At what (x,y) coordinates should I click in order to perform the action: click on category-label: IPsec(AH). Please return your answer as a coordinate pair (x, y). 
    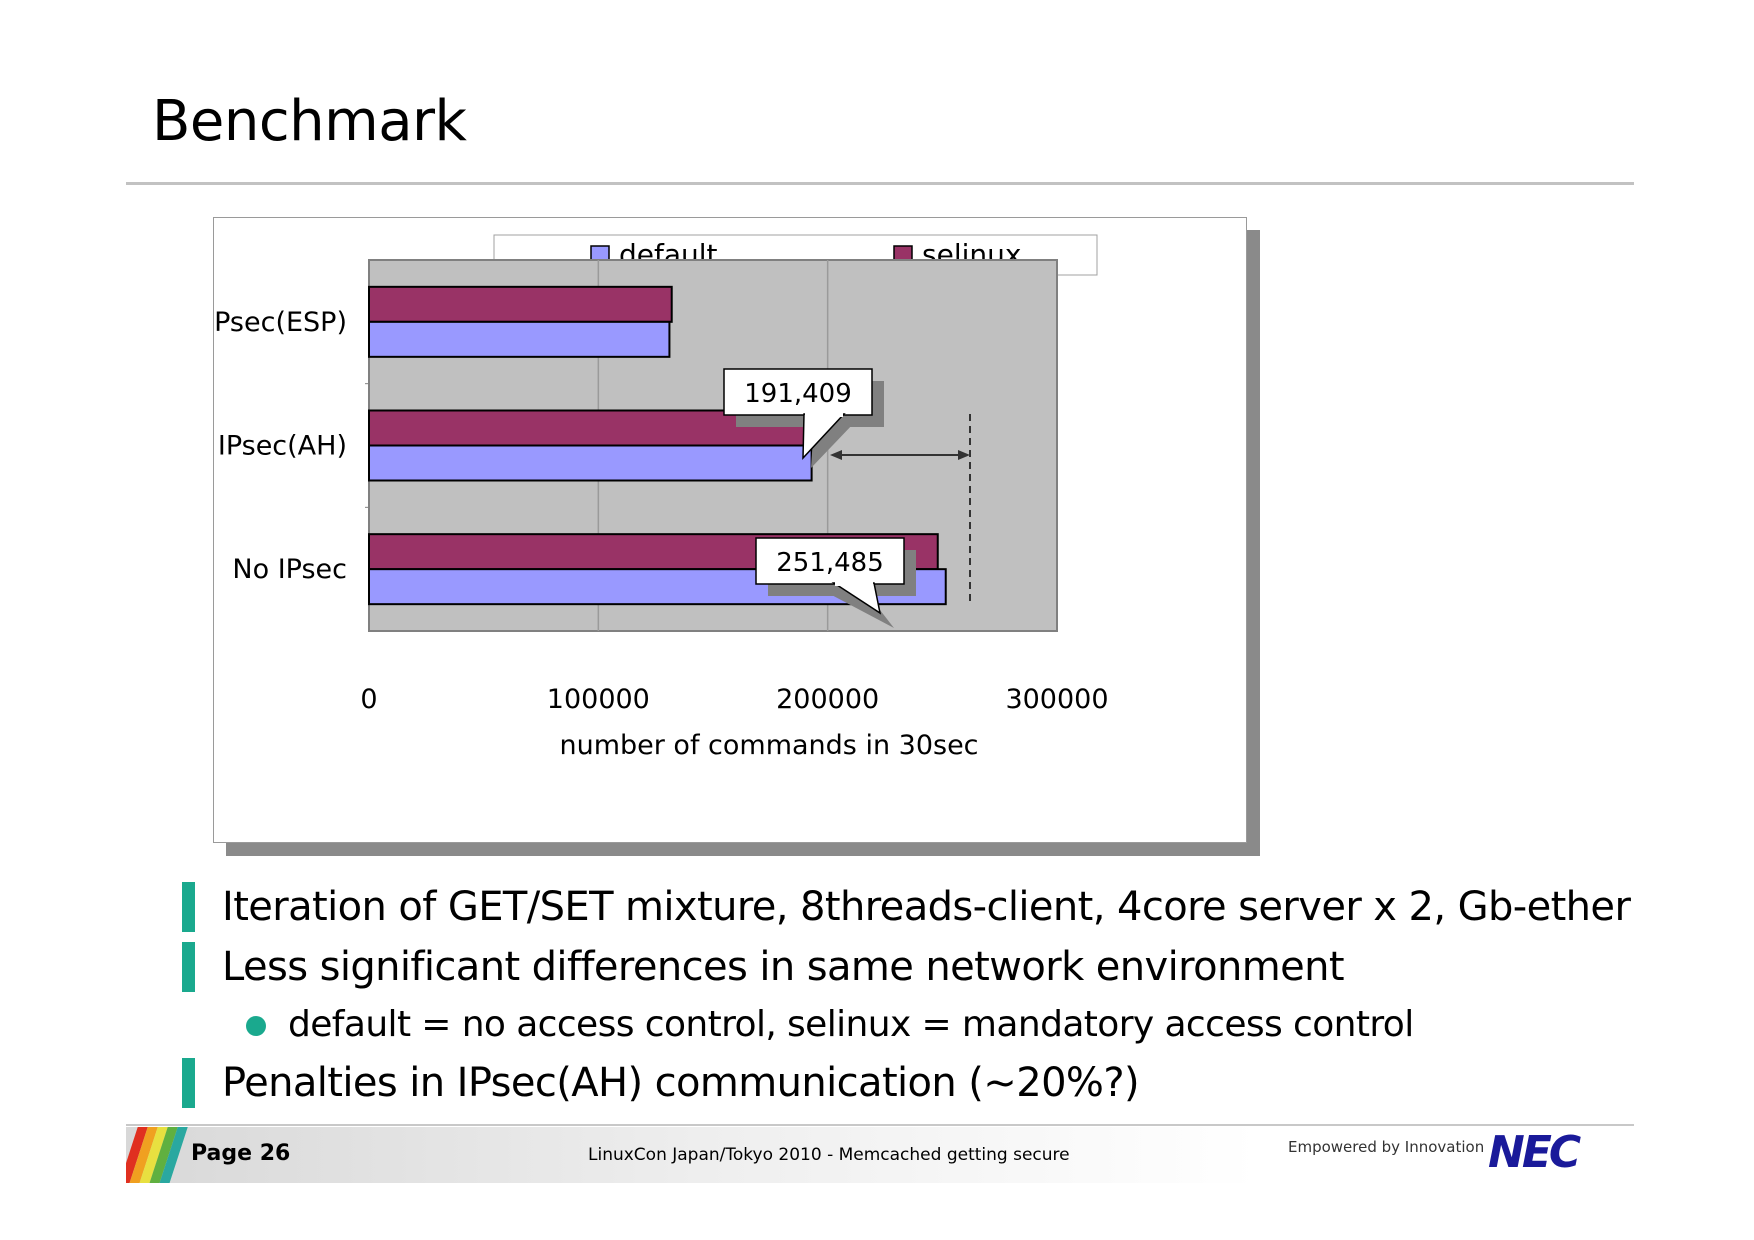
    Looking at the image, I should click on (282, 446).